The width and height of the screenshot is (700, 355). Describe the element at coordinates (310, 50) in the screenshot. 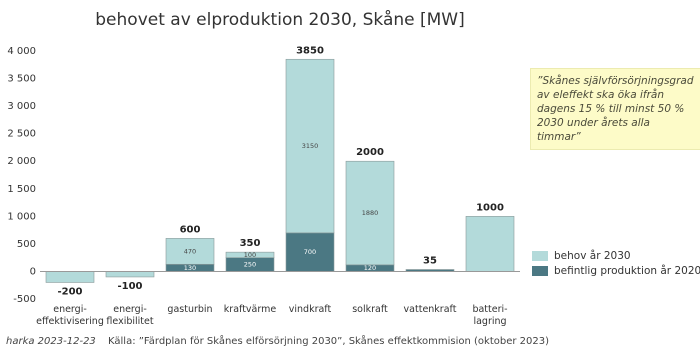

I see `total-label: 3850` at that location.